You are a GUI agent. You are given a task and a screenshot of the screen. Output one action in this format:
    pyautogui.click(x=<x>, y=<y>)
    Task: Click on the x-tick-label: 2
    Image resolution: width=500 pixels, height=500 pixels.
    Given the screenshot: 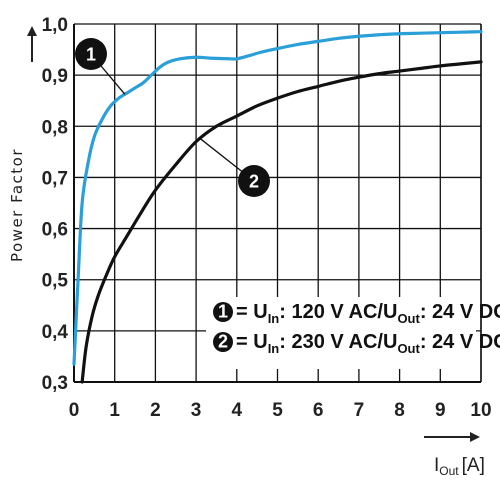 What is the action you would take?
    pyautogui.click(x=155, y=410)
    